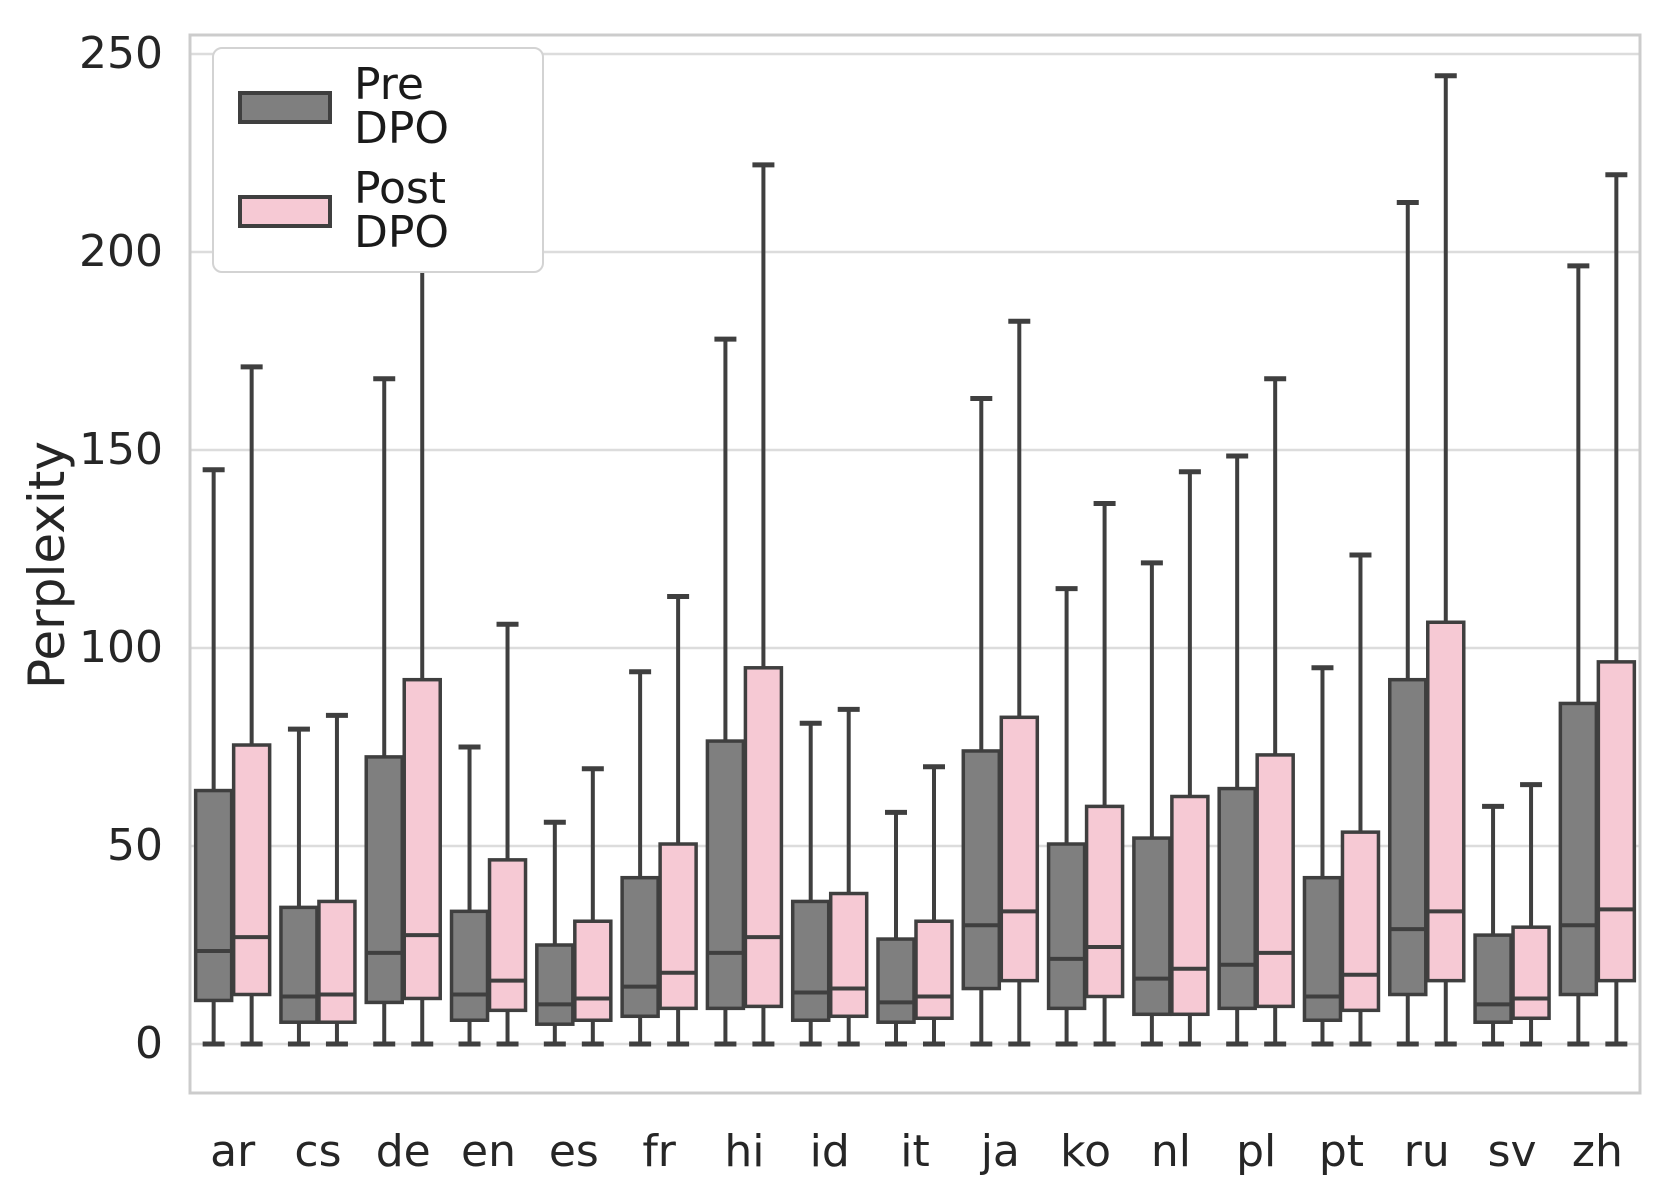 This screenshot has height=1201, width=1659. Describe the element at coordinates (121, 647) in the screenshot. I see `y-tick-label-100: 100` at that location.